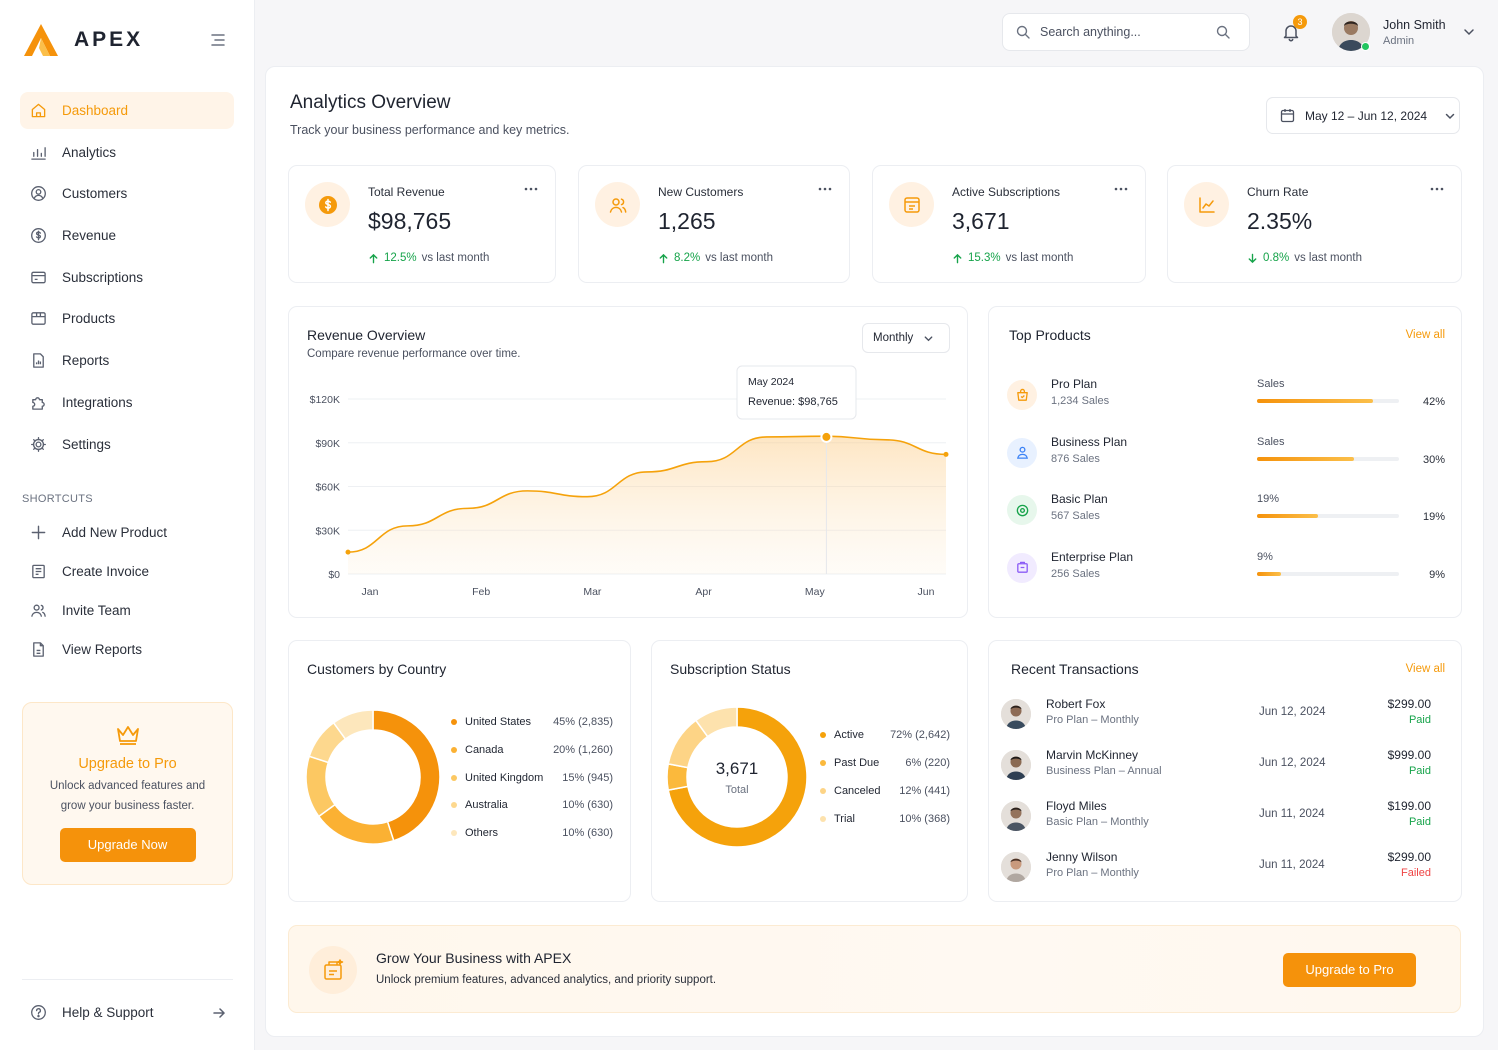 Image resolution: width=1498 pixels, height=1050 pixels. What do you see at coordinates (1414, 25) in the screenshot?
I see `user-name: John Smith` at bounding box center [1414, 25].